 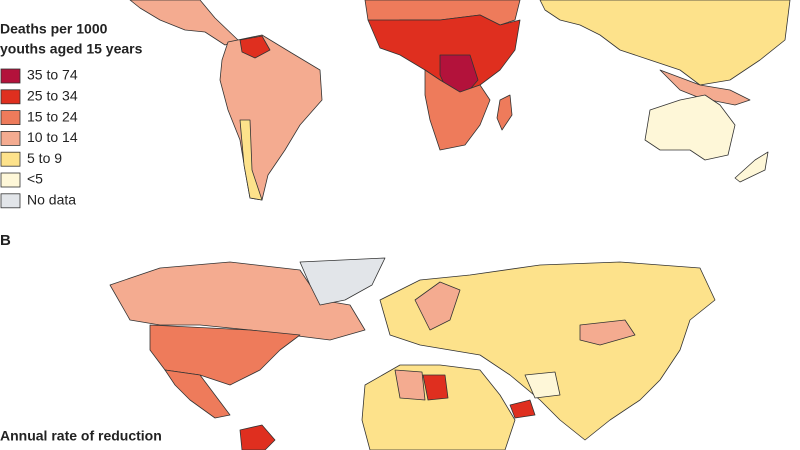 What do you see at coordinates (690, 127) in the screenshot?
I see `australia` at bounding box center [690, 127].